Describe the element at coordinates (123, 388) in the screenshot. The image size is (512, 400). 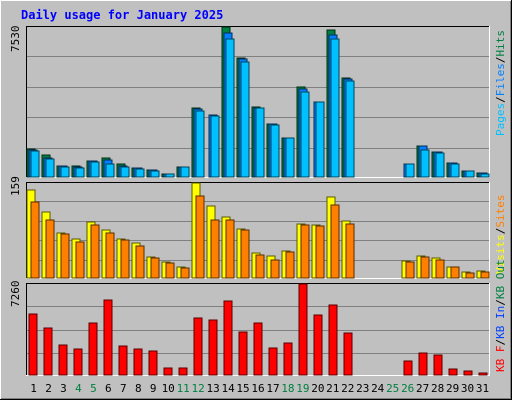
I see `day-label-7: 7` at that location.